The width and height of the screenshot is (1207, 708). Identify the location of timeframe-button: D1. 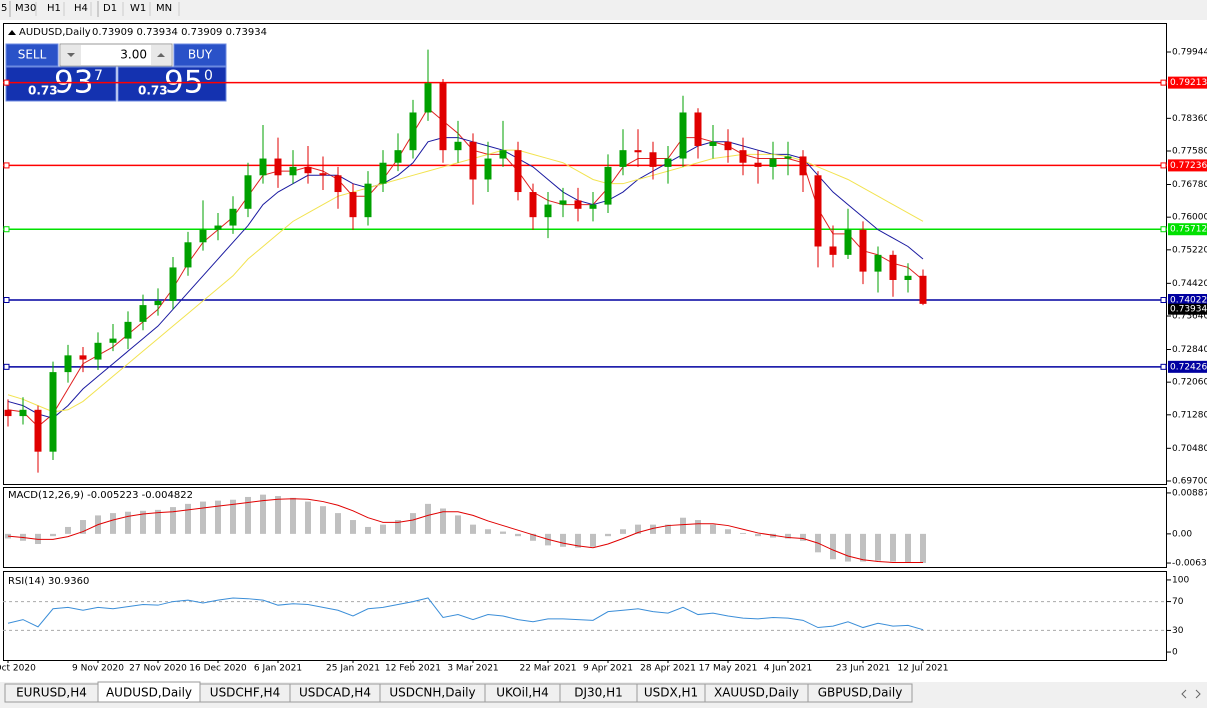
(110, 8).